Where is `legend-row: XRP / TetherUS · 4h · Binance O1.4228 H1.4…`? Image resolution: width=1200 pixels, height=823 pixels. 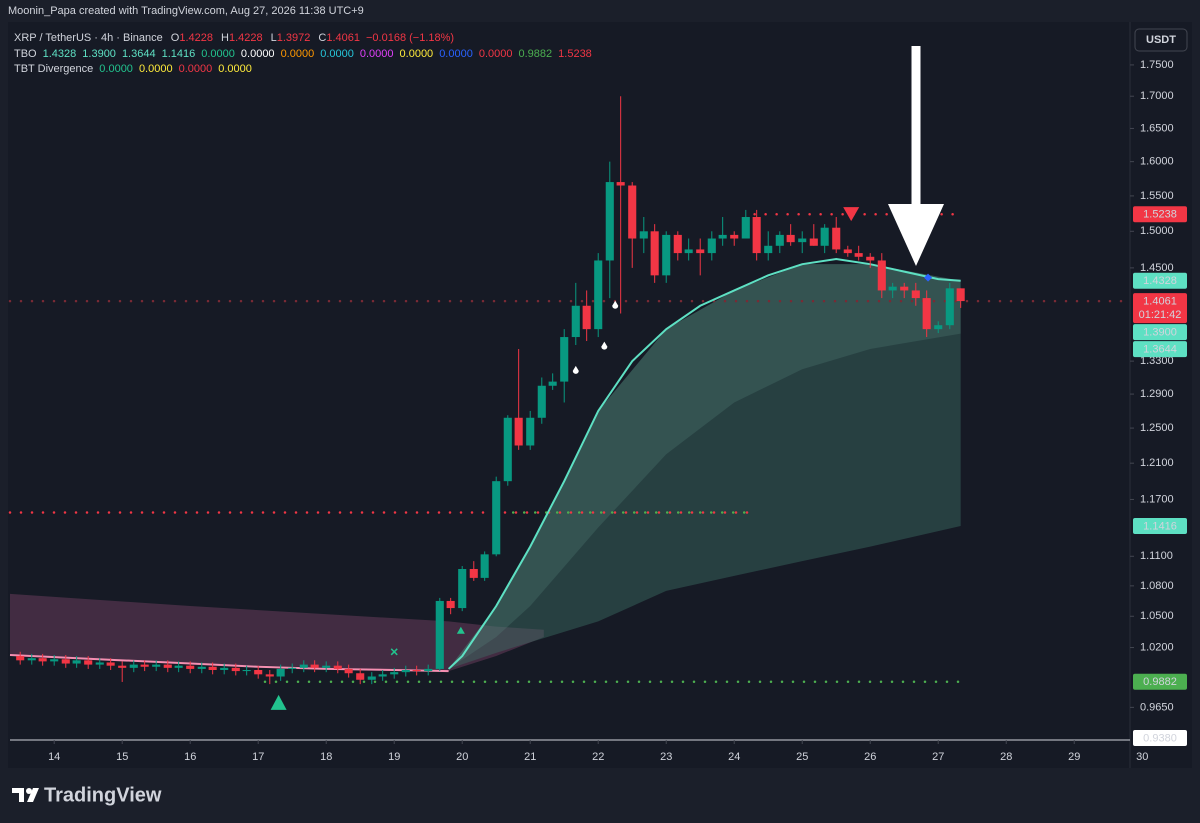 legend-row: XRP / TetherUS · 4h · Binance O1.4228 H1.4… is located at coordinates (234, 38).